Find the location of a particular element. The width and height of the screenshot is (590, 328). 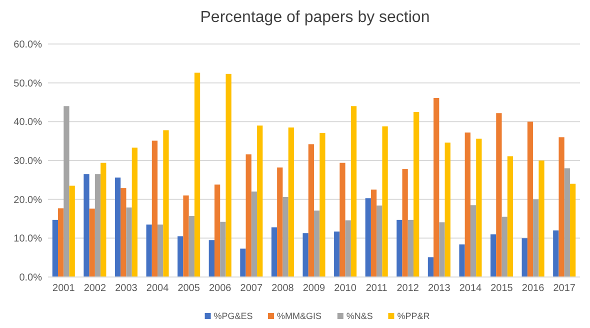

y-tick-label: 30.0% is located at coordinates (28, 161).